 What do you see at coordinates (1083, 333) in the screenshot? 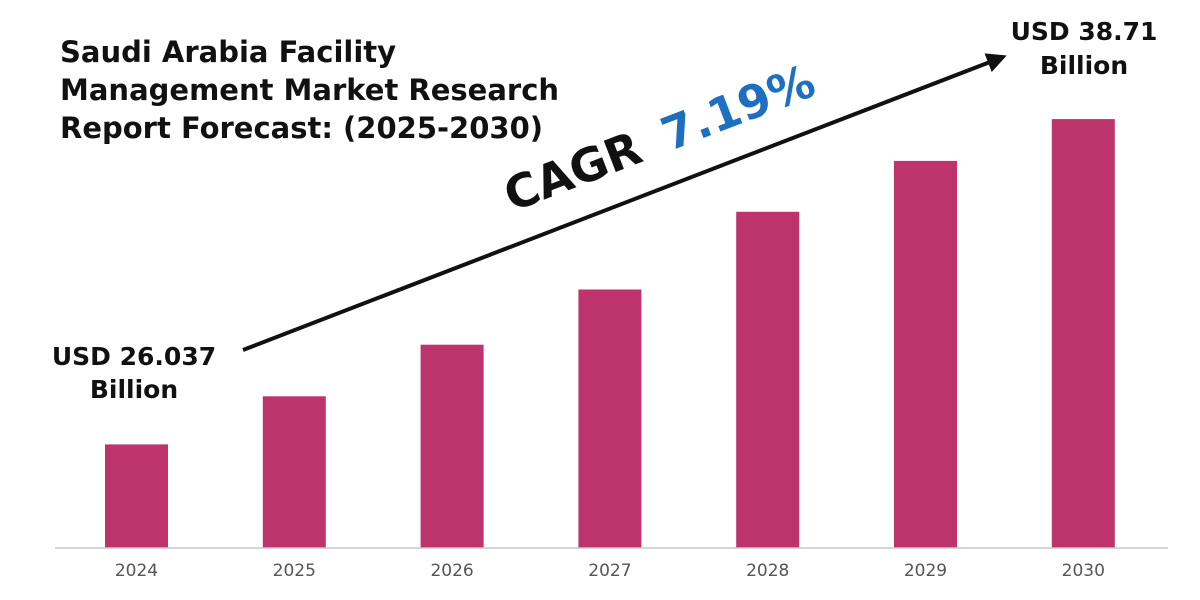
I see `bar-2030` at bounding box center [1083, 333].